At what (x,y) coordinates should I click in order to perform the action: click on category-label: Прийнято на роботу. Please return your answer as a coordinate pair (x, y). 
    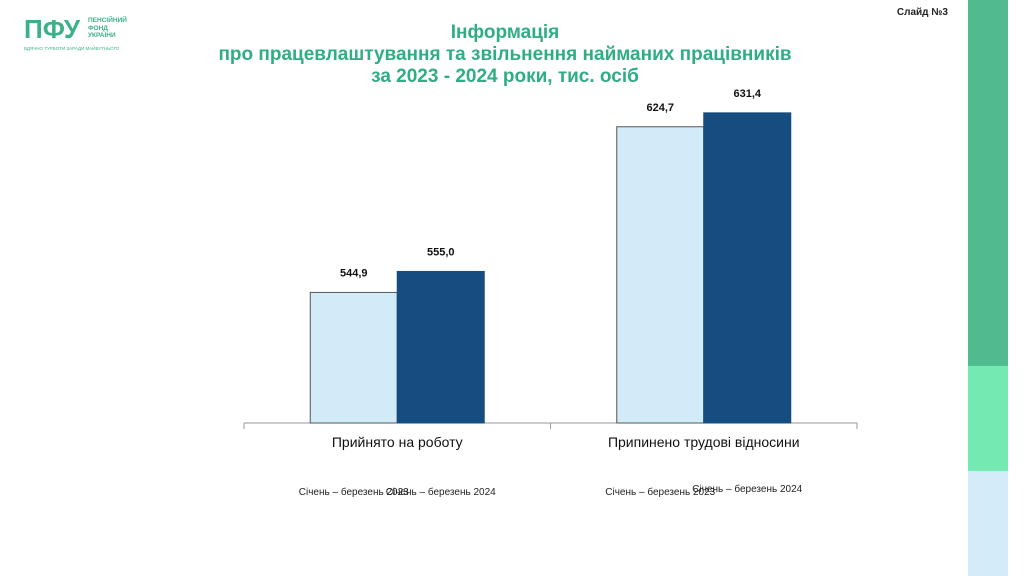
    Looking at the image, I should click on (397, 442).